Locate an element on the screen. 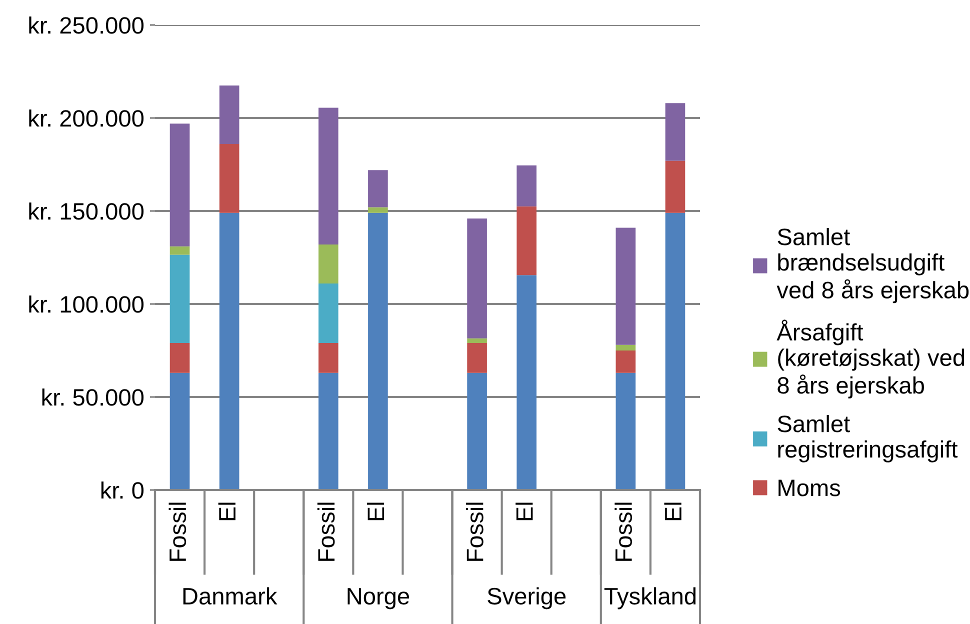  legend-label: Samlet brændselsudgift ved 8 års ejerskab is located at coordinates (872, 266).